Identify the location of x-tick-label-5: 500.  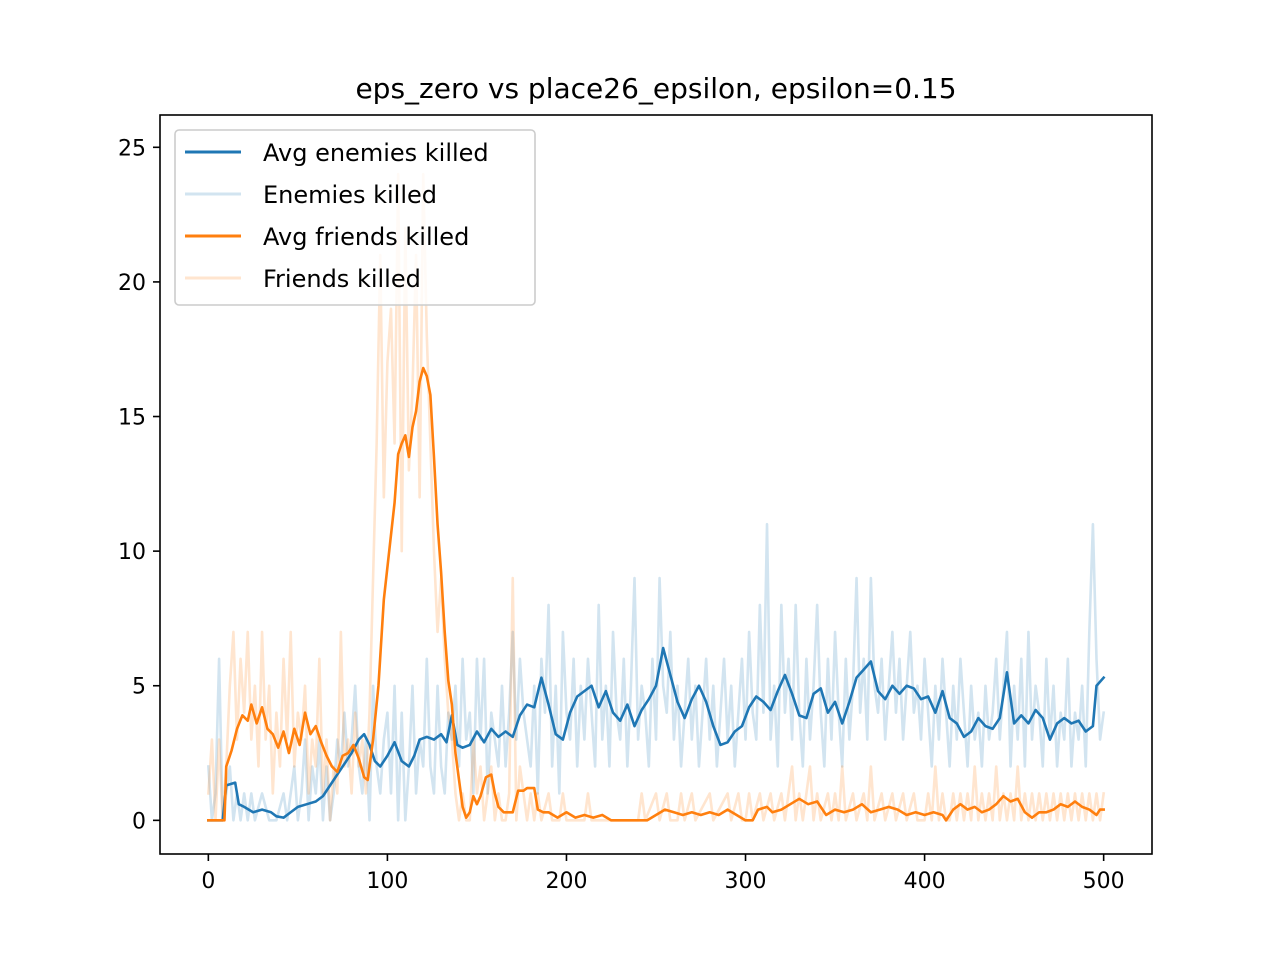
(1104, 881).